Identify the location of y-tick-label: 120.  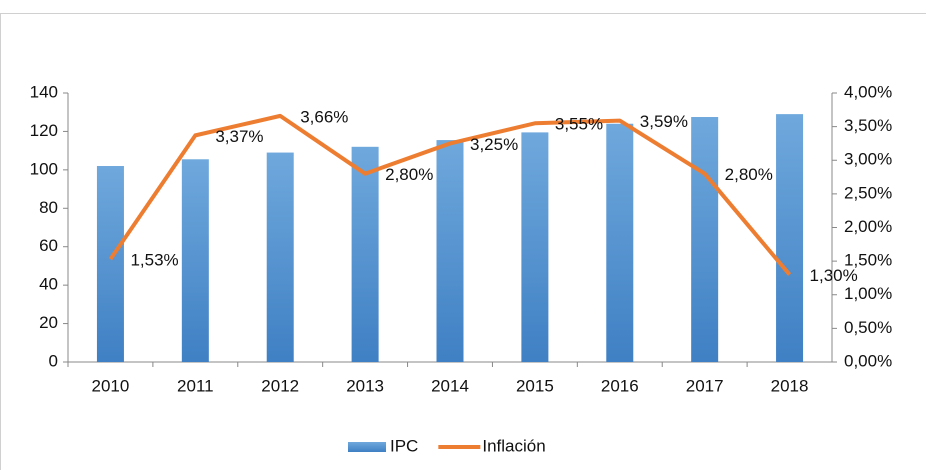
(44, 130).